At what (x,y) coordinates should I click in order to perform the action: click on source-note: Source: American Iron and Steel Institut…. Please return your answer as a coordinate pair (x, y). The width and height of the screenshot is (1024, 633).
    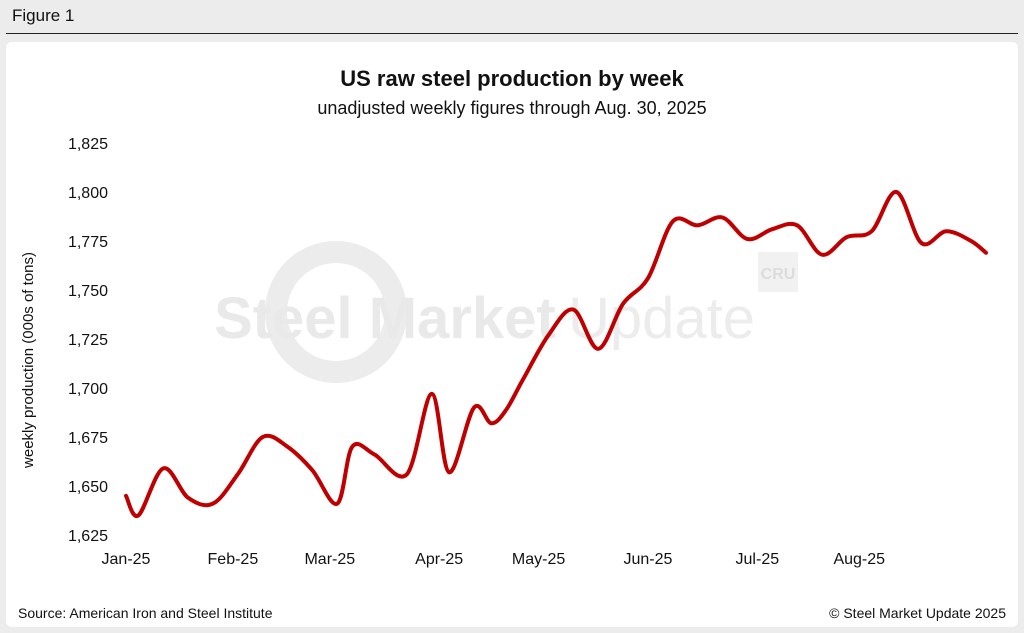
    Looking at the image, I should click on (145, 613).